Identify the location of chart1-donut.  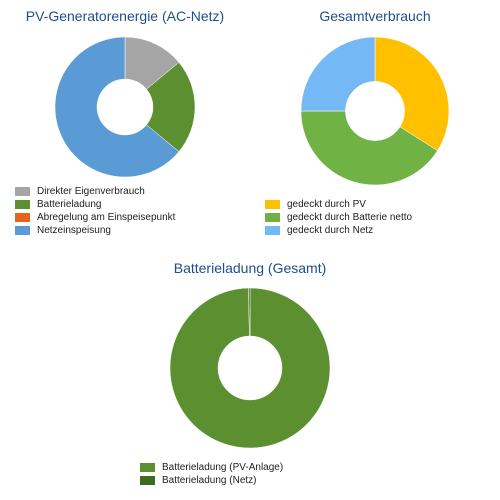
(125, 107).